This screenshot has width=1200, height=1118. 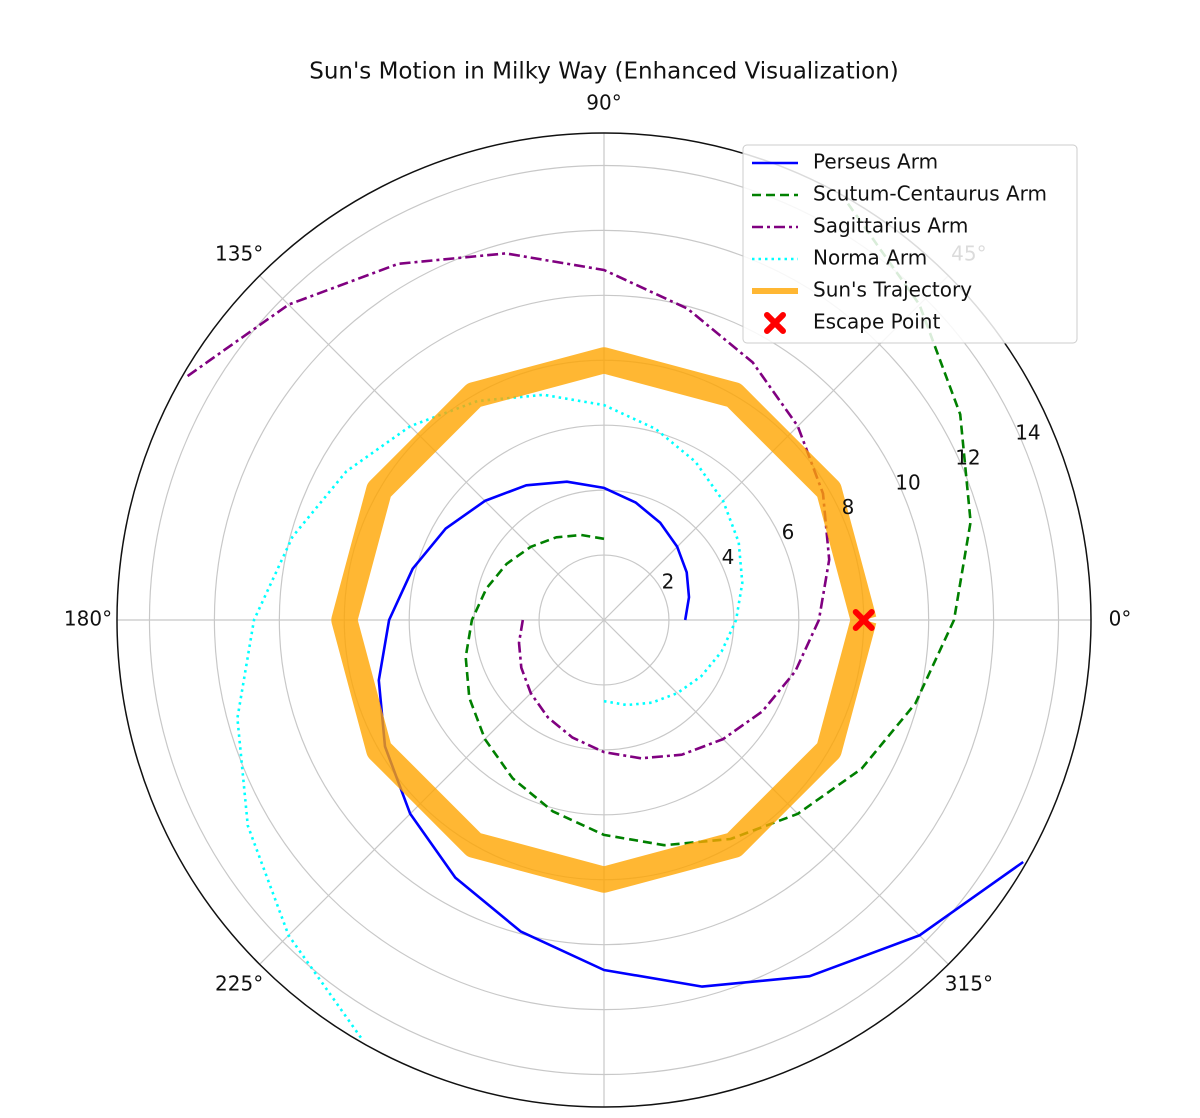 What do you see at coordinates (1120, 619) in the screenshot?
I see `theta-tick-label: 0°` at bounding box center [1120, 619].